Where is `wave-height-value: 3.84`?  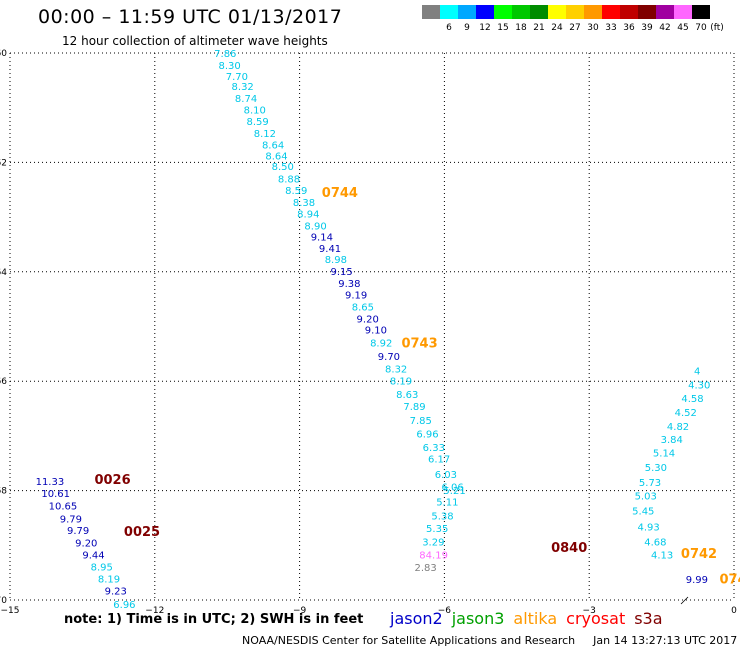
wave-height-value: 3.84 is located at coordinates (672, 440).